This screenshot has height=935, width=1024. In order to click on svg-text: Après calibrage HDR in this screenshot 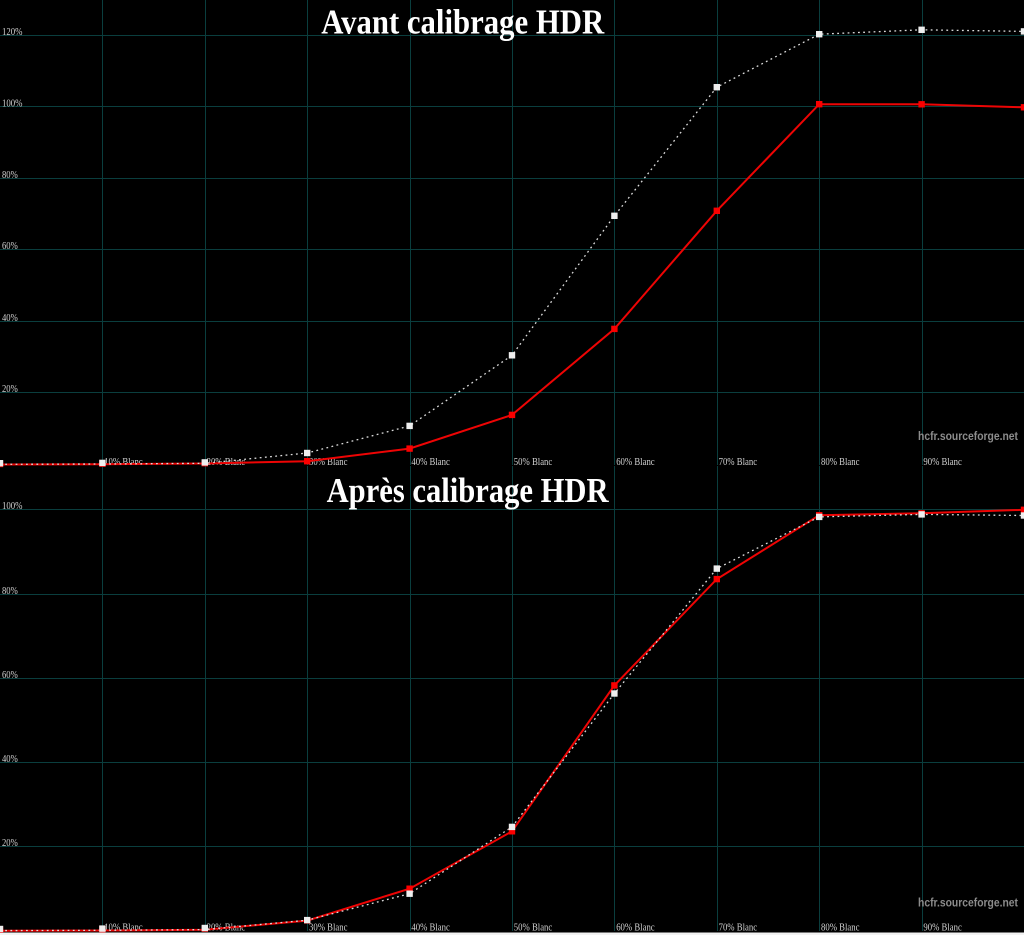, I will do `click(468, 490)`.